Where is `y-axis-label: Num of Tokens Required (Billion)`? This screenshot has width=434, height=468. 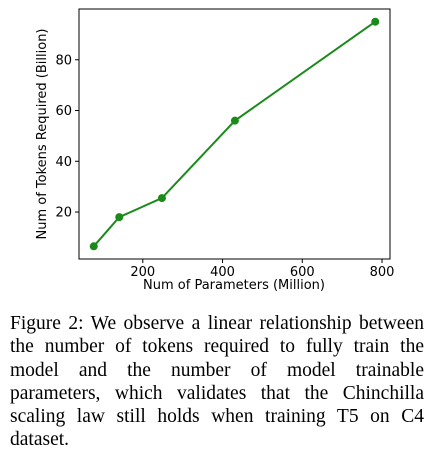
y-axis-label: Num of Tokens Required (Billion) is located at coordinates (42, 133).